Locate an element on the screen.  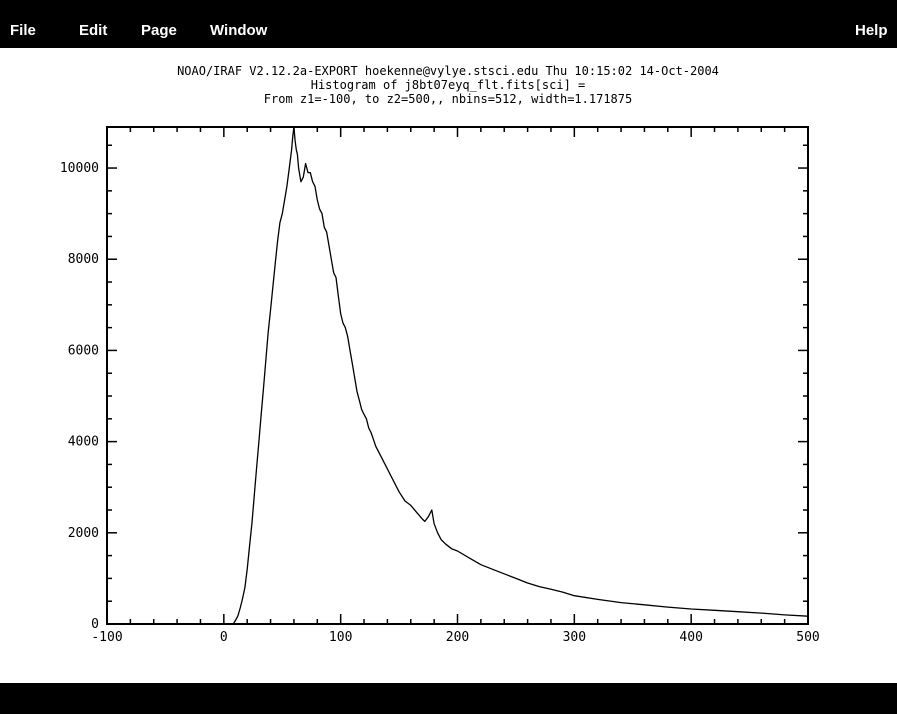
x-tick-label: 200 is located at coordinates (457, 637).